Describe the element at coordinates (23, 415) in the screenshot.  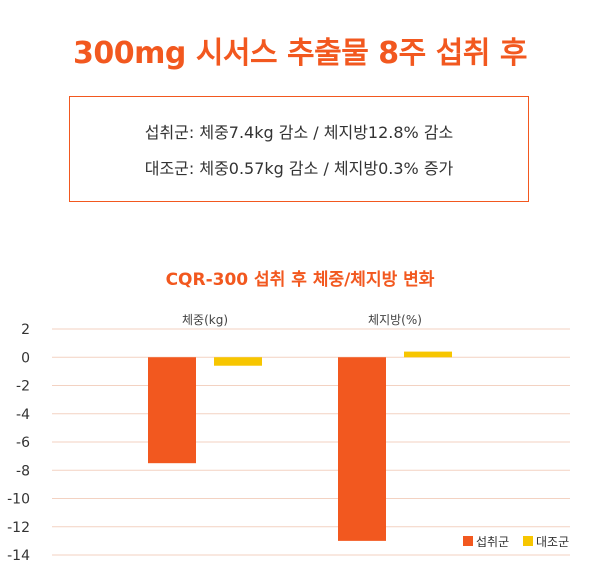
I see `y-tick-label: -4` at that location.